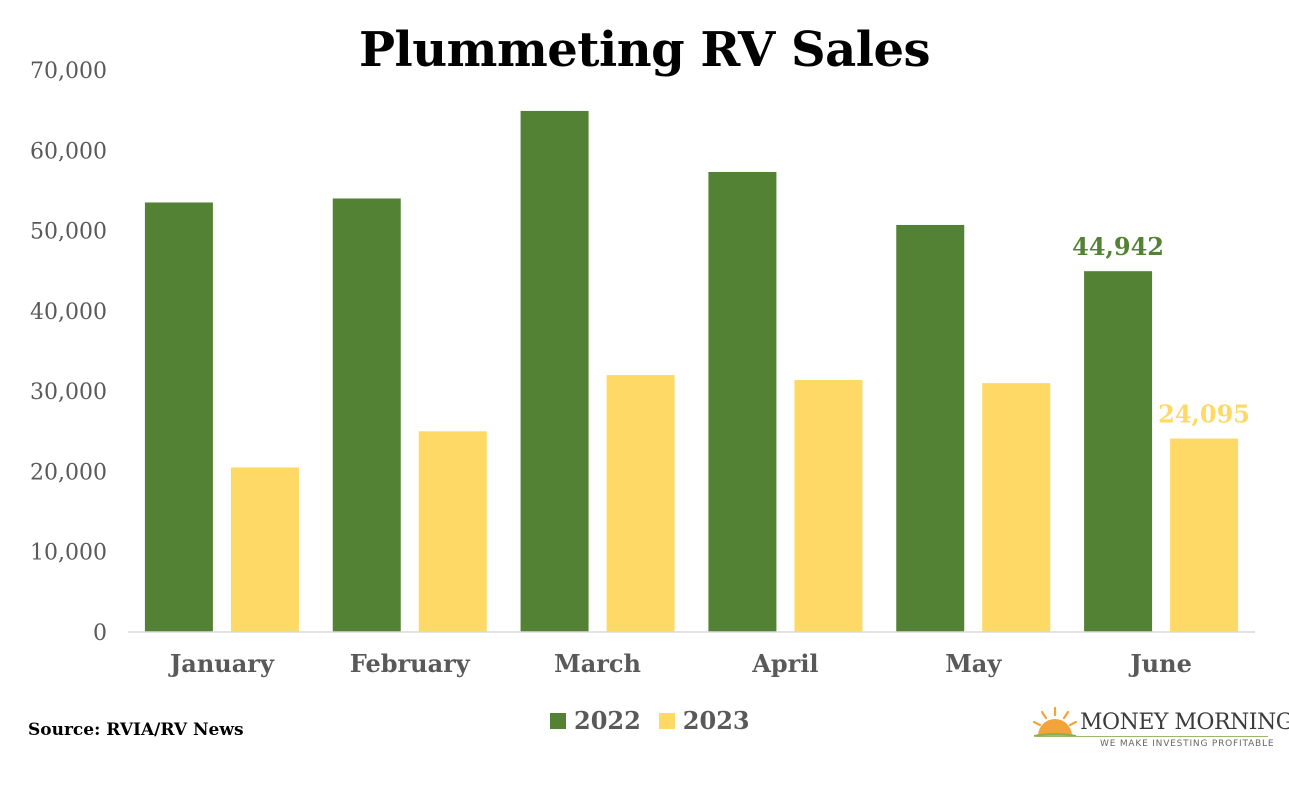  What do you see at coordinates (558, 720) in the screenshot?
I see `legend-swatch-2022` at bounding box center [558, 720].